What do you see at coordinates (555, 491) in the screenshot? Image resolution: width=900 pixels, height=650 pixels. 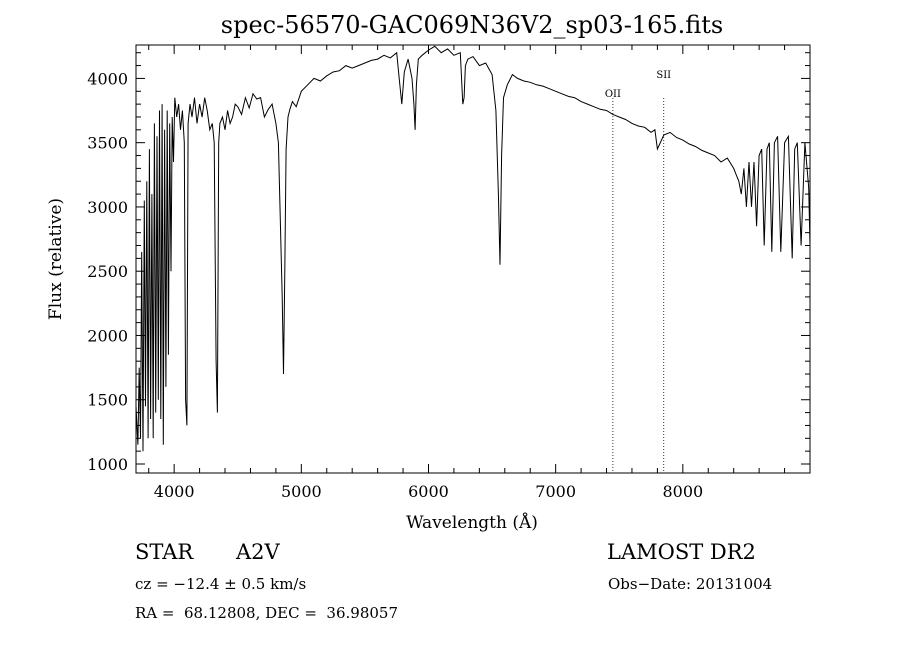 I see `x-tick-label: 7000` at bounding box center [555, 491].